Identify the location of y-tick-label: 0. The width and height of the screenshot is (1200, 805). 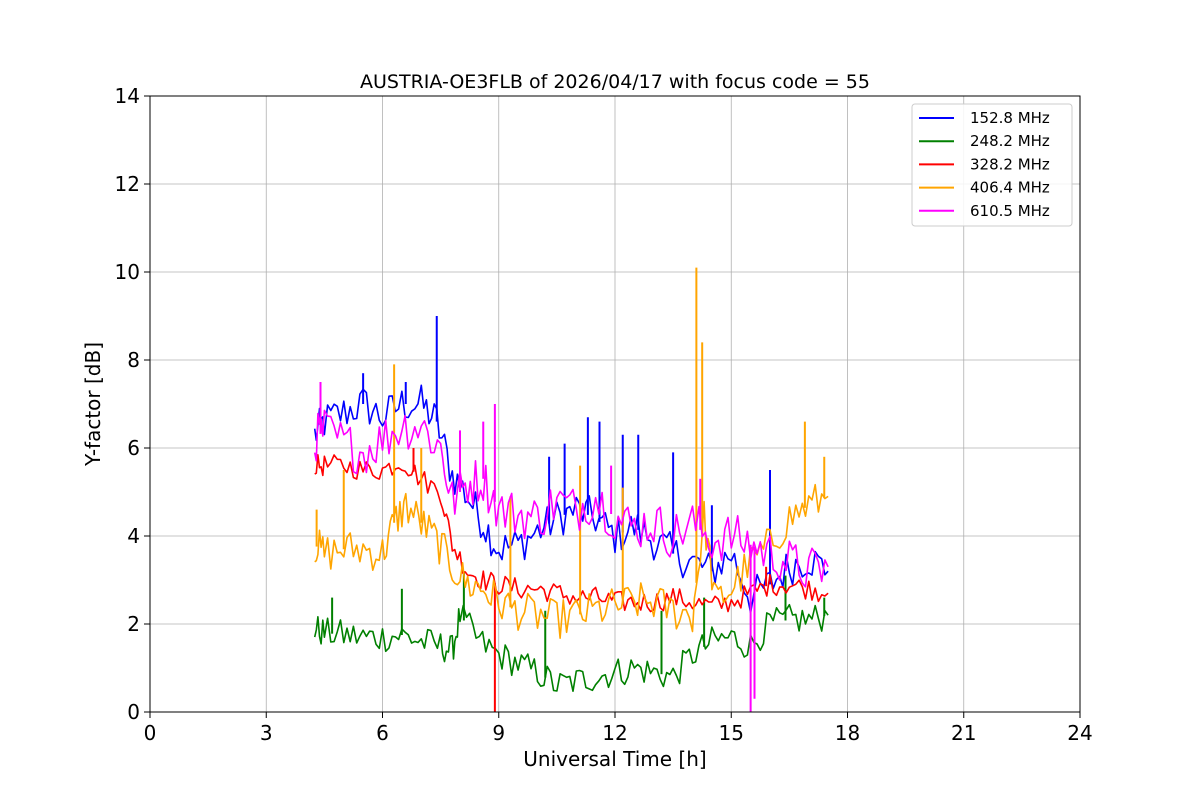
(133, 712).